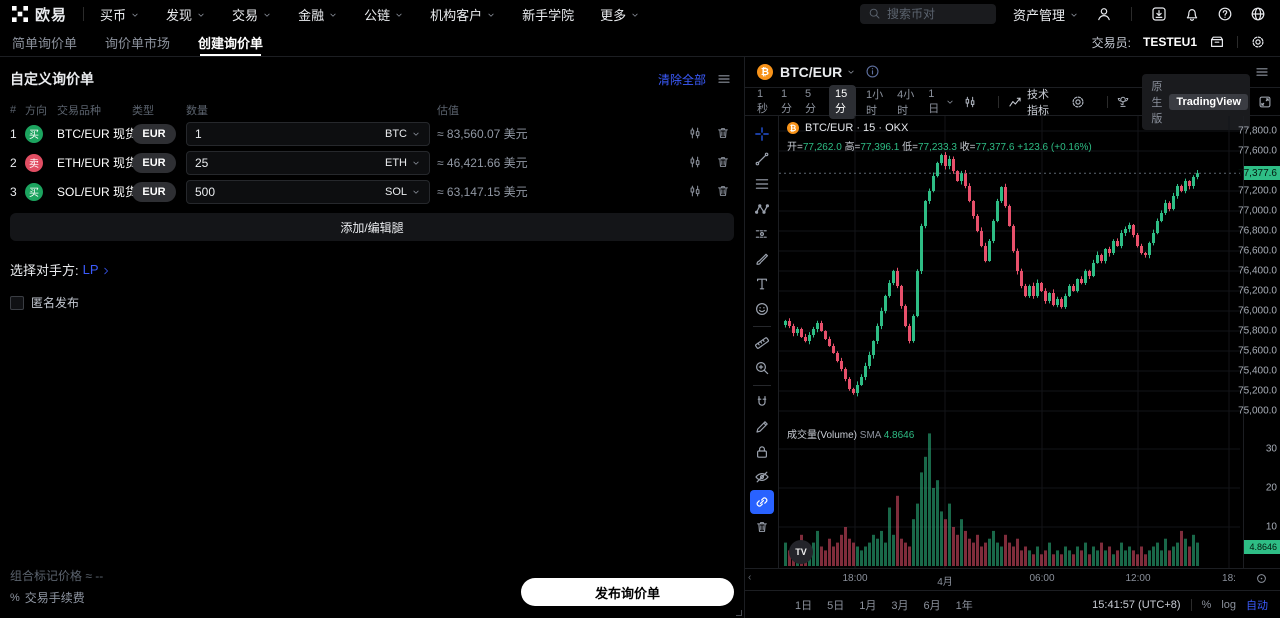  What do you see at coordinates (762, 368) in the screenshot?
I see `zoom-in-icon` at bounding box center [762, 368].